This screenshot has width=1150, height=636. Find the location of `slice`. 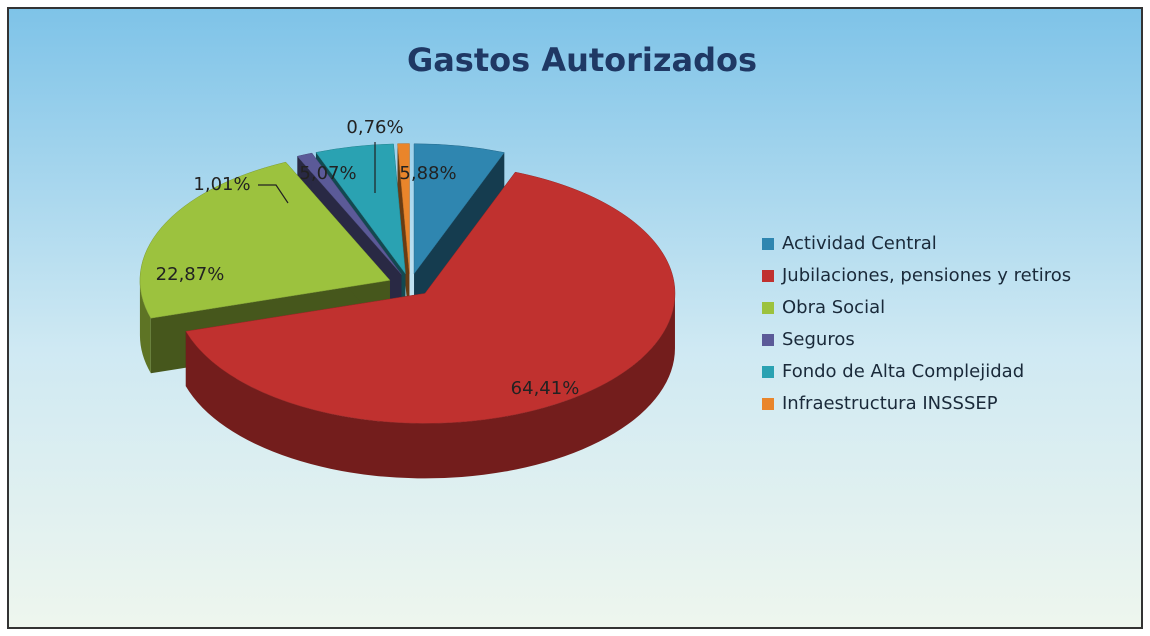

slice is located at coordinates (403, 236).